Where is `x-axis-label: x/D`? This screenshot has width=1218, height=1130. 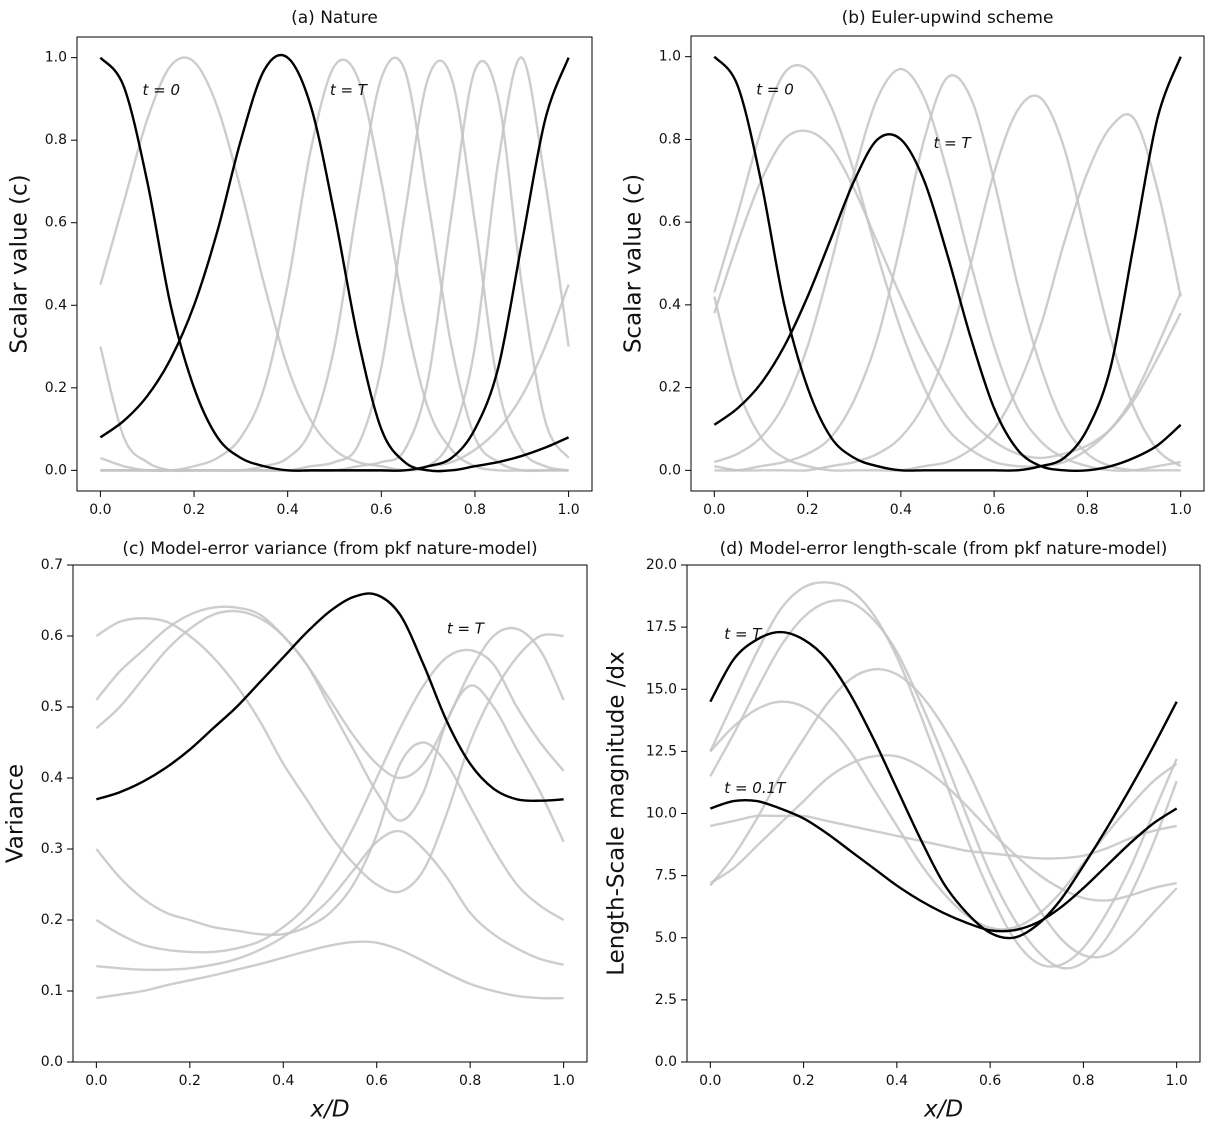
x-axis-label: x/D is located at coordinates (329, 1110).